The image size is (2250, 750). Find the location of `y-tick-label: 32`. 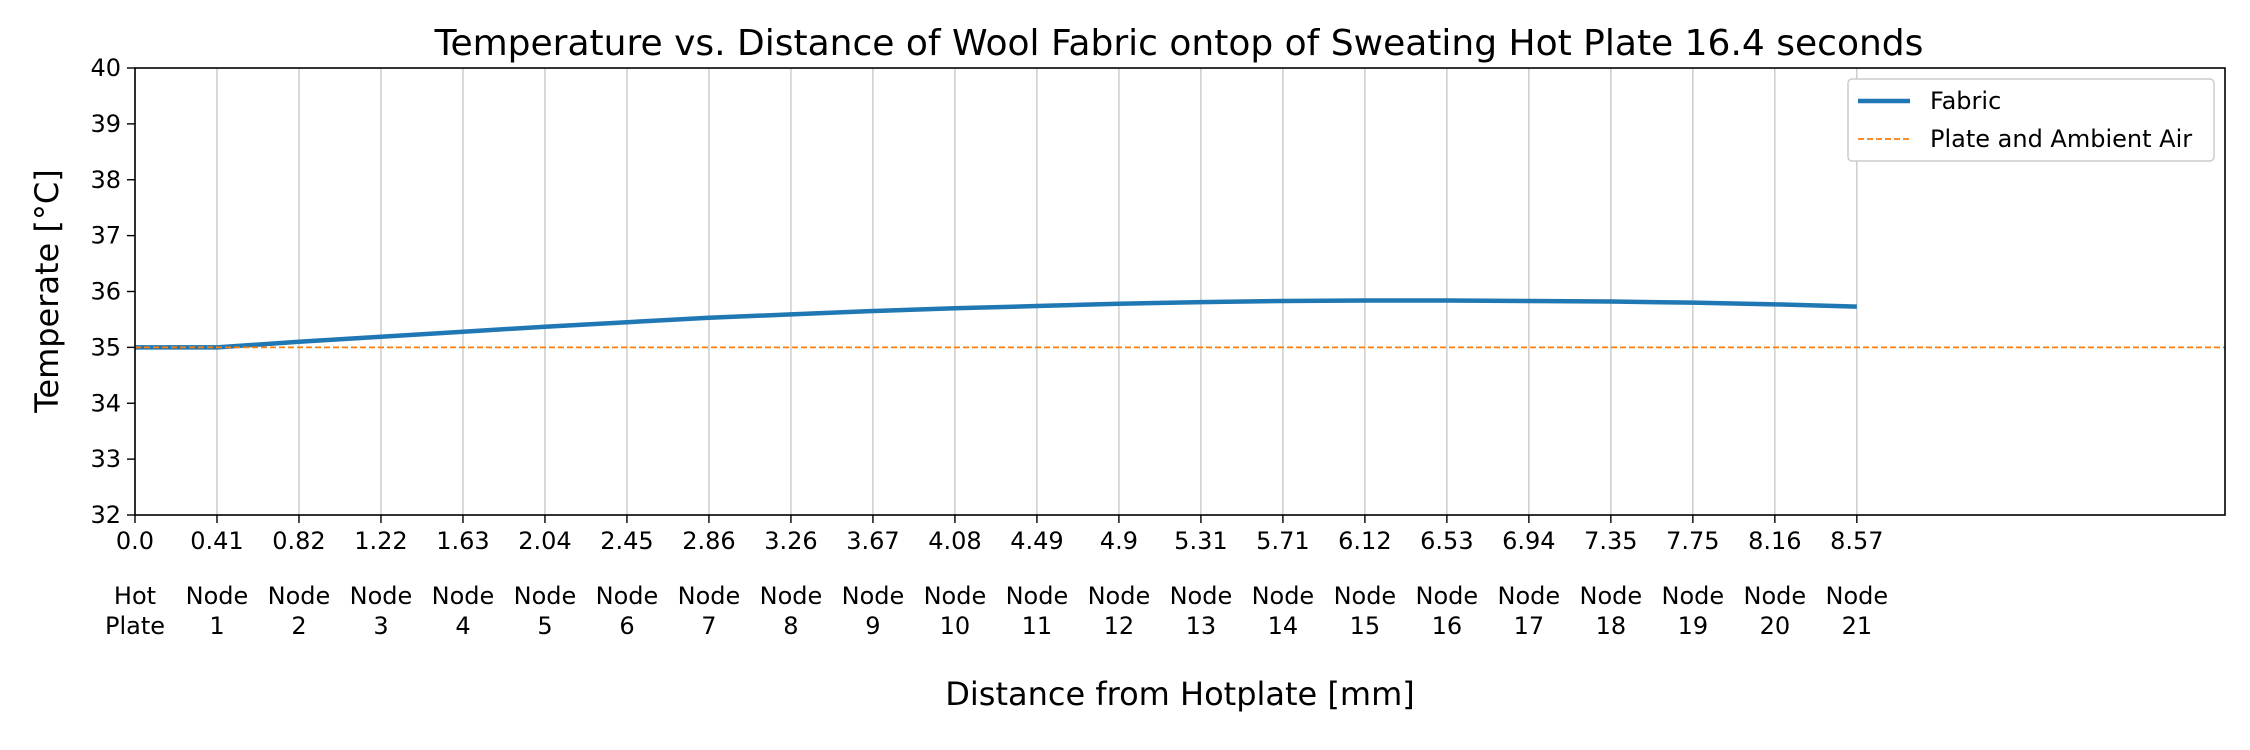

y-tick-label: 32 is located at coordinates (105, 515).